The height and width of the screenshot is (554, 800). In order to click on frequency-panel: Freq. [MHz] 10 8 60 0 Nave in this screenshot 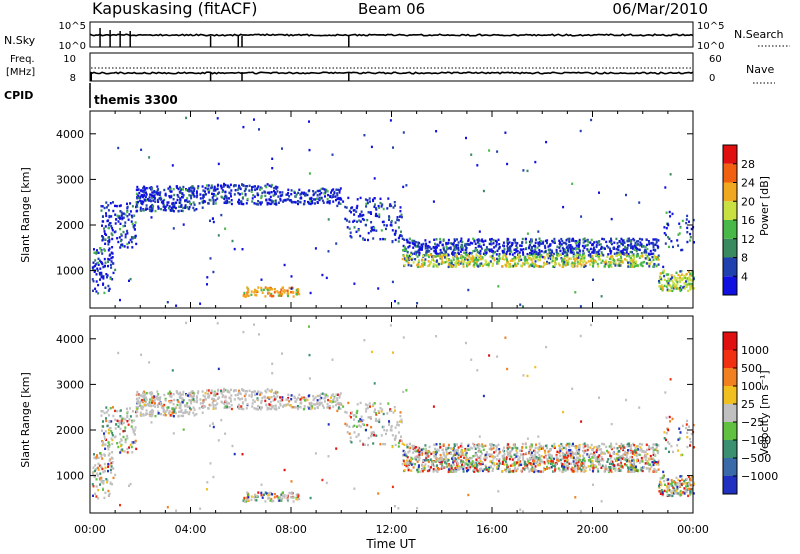, I will do `click(390, 68)`.